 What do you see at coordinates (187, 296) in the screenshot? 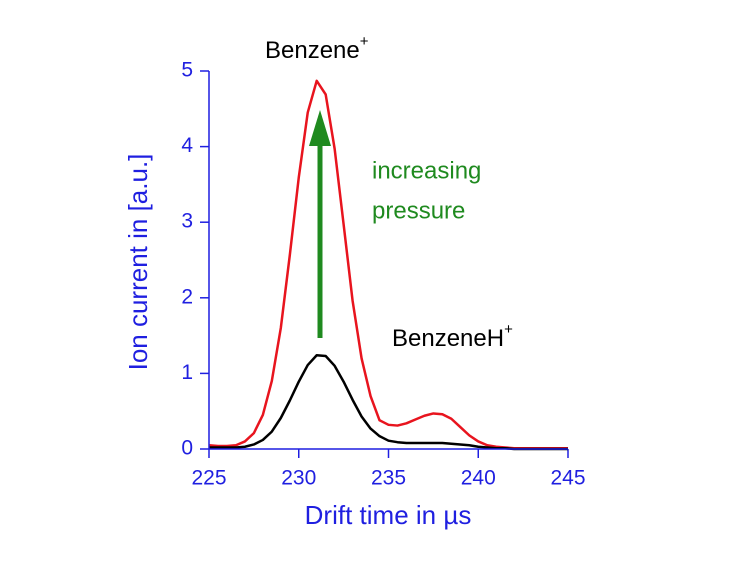
I see `y-tick-label: 2` at bounding box center [187, 296].